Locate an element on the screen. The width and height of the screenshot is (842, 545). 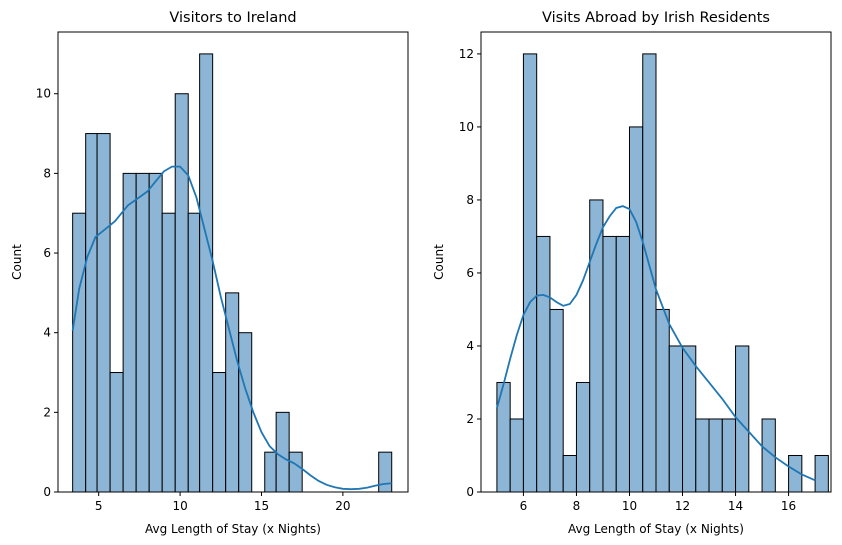
y-axis-ticks: 0 2 4 6 8 10 12 is located at coordinates (470, 273).